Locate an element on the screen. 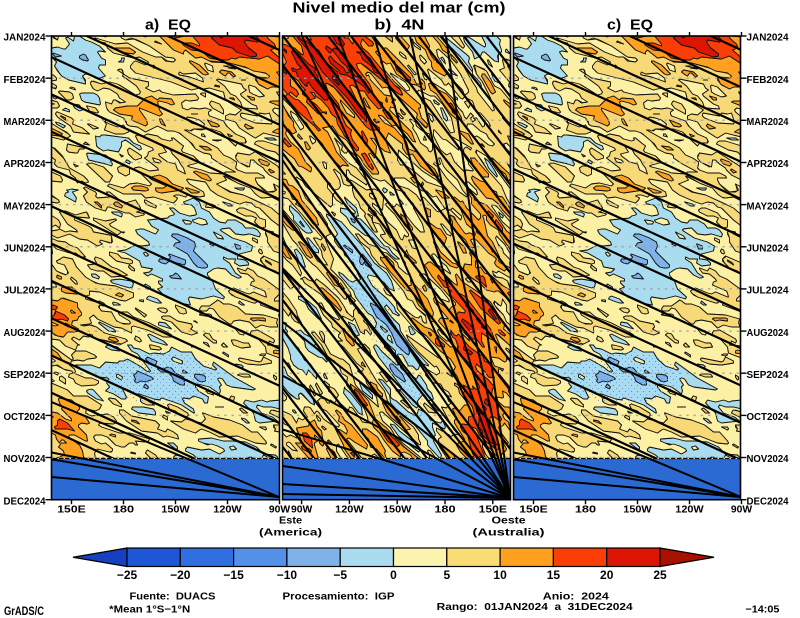 This screenshot has height=618, width=800. svg-text: 15 is located at coordinates (554, 575).